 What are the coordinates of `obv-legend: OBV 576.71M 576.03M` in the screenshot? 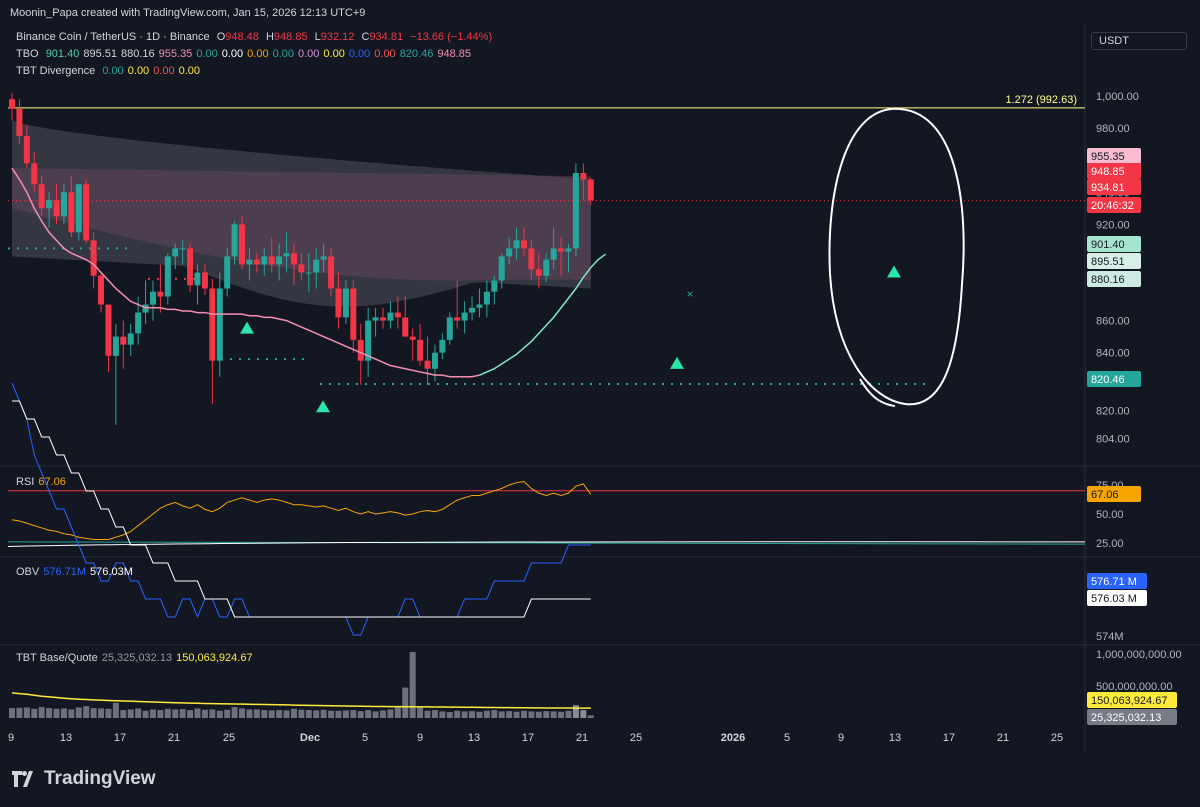 It's located at (76, 572).